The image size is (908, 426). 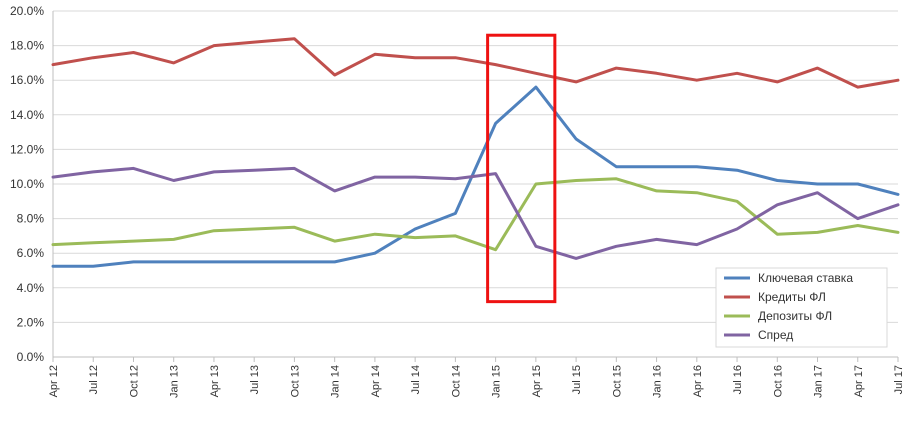 What do you see at coordinates (27, 46) in the screenshot?
I see `y-tick-label: 18.0%` at bounding box center [27, 46].